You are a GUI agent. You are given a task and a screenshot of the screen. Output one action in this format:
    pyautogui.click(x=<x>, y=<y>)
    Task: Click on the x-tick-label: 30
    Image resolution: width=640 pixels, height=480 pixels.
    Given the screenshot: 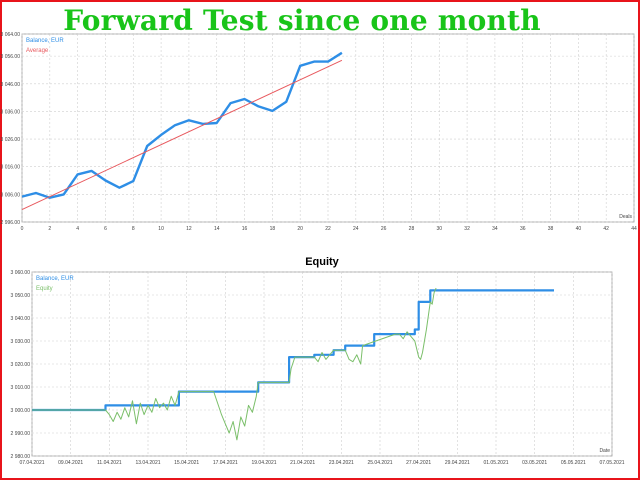 What is the action you would take?
    pyautogui.click(x=439, y=229)
    